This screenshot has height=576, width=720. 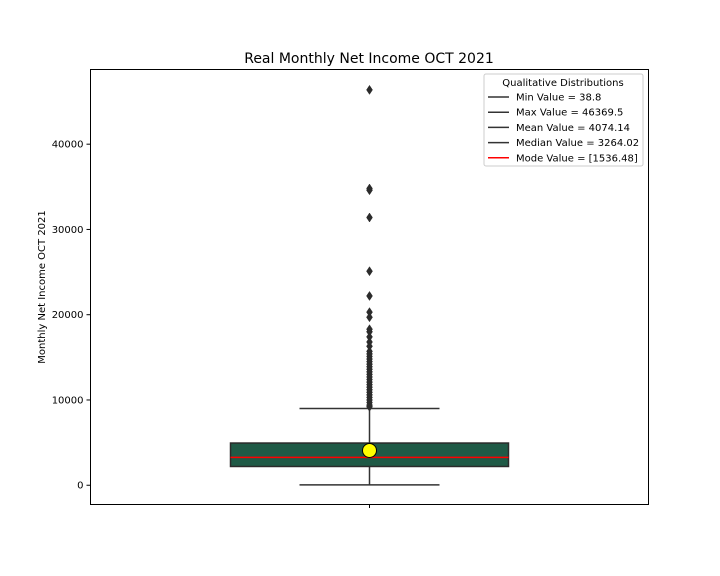 What do you see at coordinates (369, 59) in the screenshot?
I see `chart-title: Real Monthly Net Income OCT 2021` at bounding box center [369, 59].